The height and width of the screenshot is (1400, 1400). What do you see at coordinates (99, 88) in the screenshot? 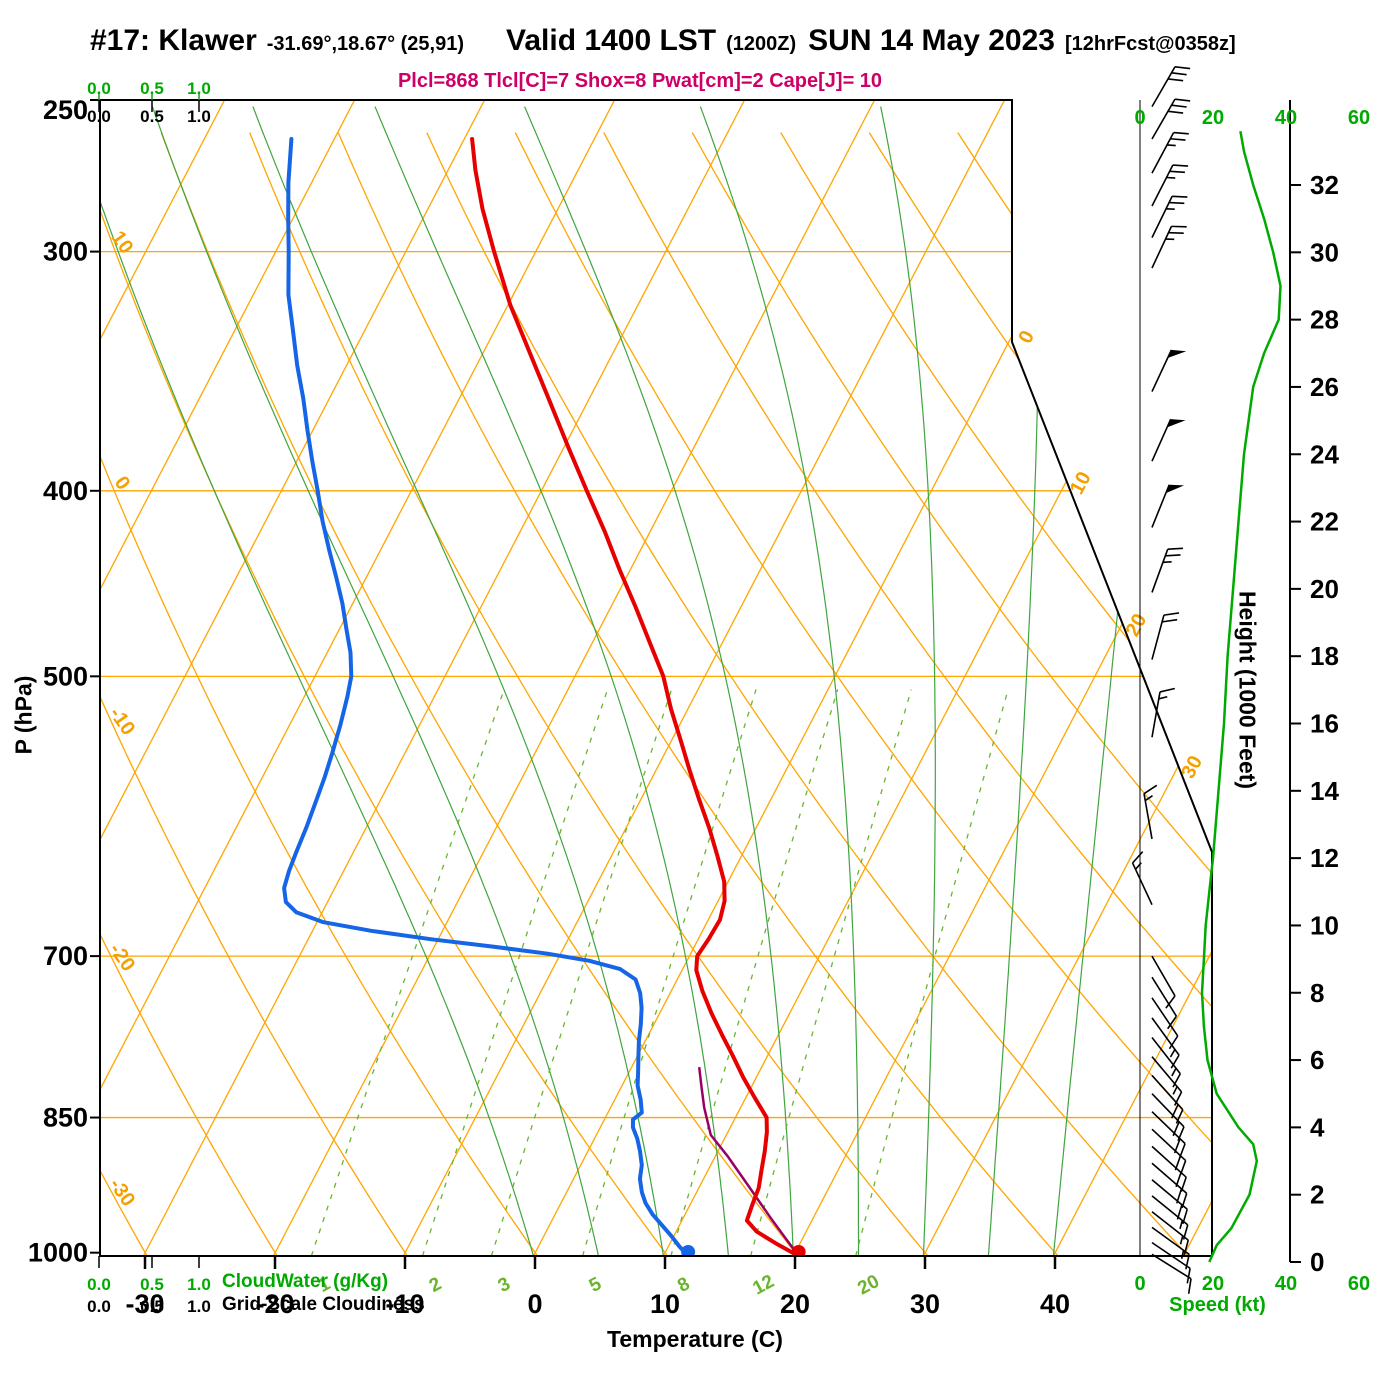
I see `cloudwater-scale-tick: 0.0` at bounding box center [99, 88].